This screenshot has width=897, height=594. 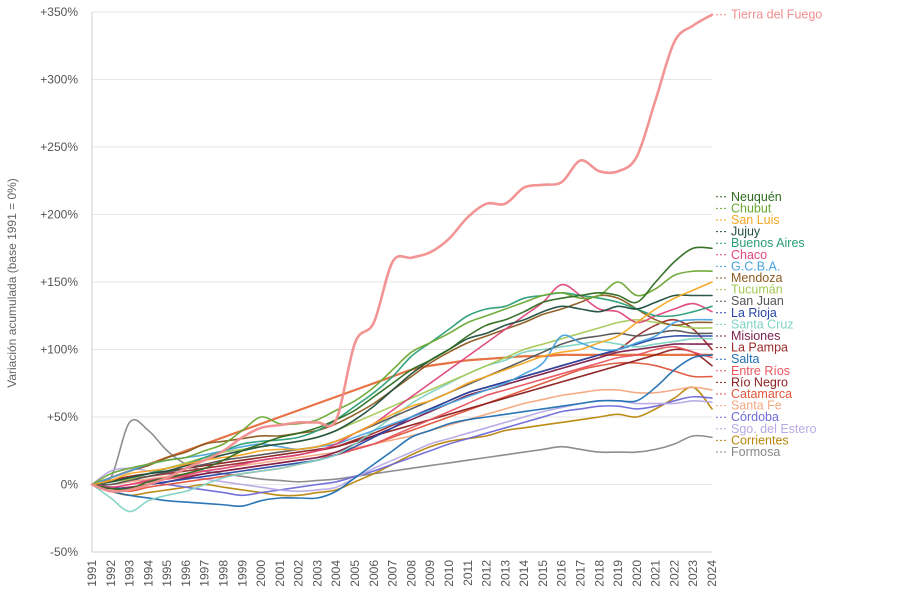 I want to click on series-label: San Juan, so click(x=757, y=301).